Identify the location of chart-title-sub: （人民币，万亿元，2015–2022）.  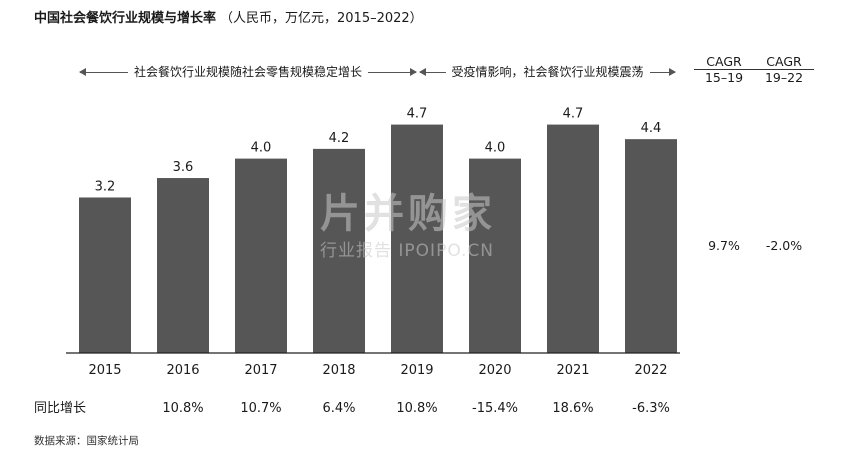
(321, 18).